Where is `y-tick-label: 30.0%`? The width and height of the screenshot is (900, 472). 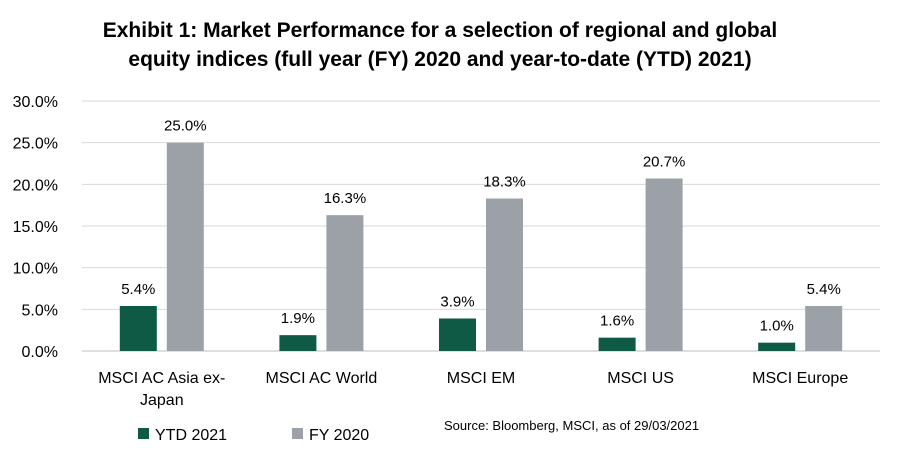
y-tick-label: 30.0% is located at coordinates (35, 102).